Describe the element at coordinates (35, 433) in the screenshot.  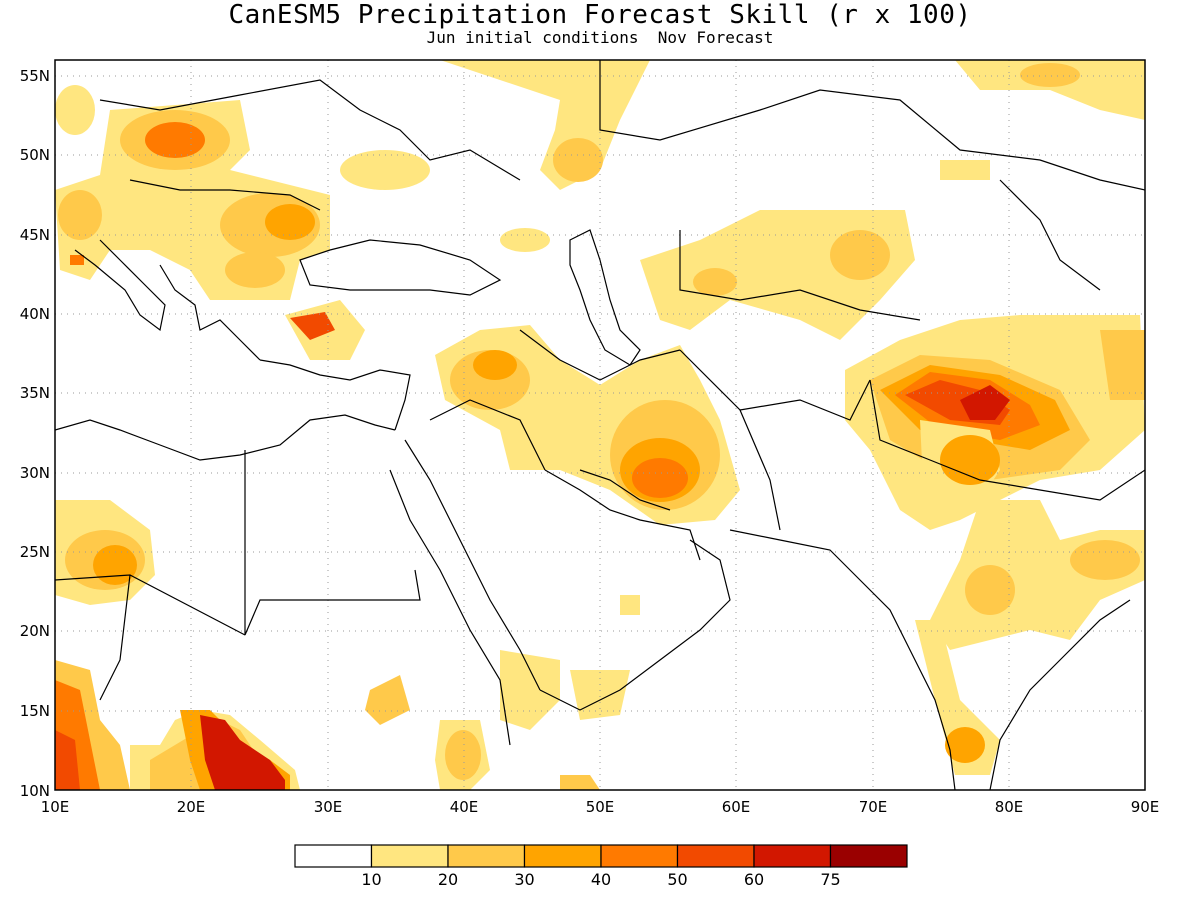
I see `y-axis-labels: 10N 15N 20N 25N 30N 35N 40N 45N 50N 55N` at that location.